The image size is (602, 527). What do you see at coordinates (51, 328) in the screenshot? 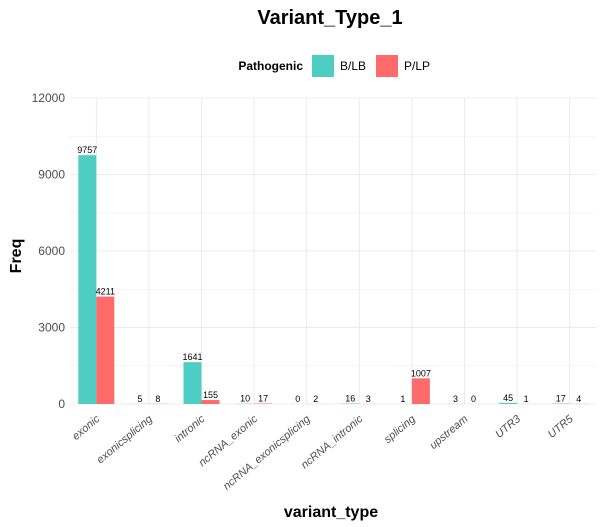
I see `y-tick-label: 3000` at bounding box center [51, 328].